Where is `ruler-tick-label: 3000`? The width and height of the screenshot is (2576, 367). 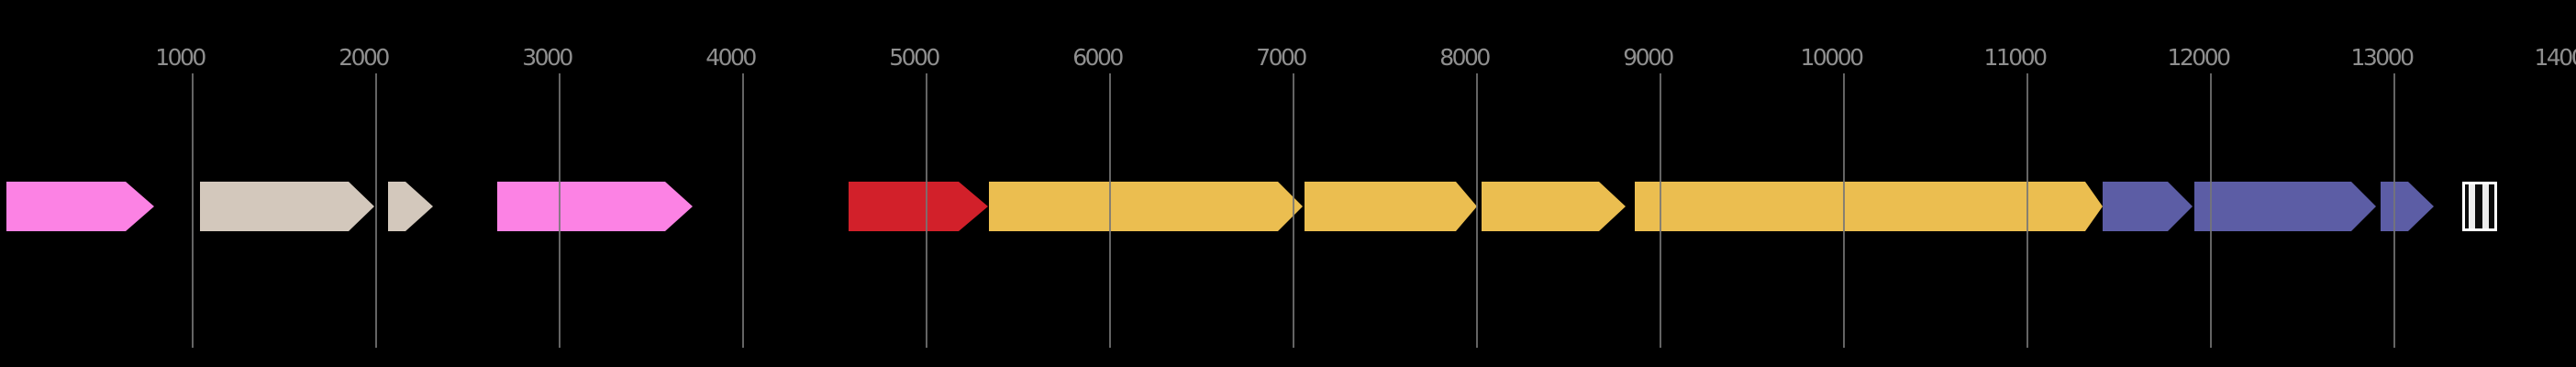
ruler-tick-label: 3000 is located at coordinates (547, 58).